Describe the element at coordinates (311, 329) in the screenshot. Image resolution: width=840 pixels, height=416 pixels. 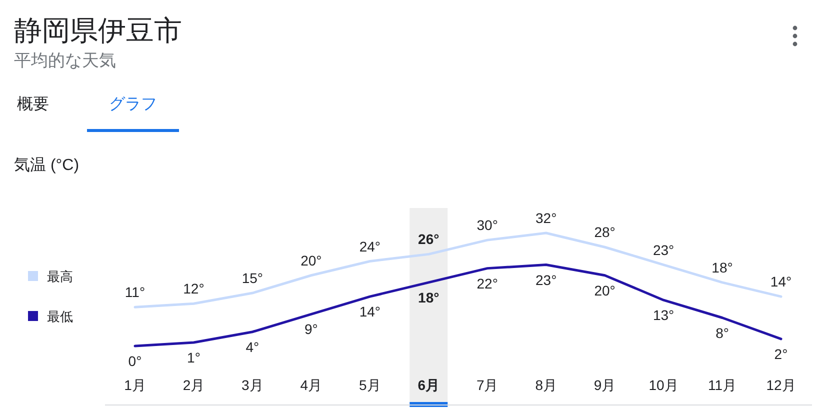
I see `data-label: 9°` at that location.